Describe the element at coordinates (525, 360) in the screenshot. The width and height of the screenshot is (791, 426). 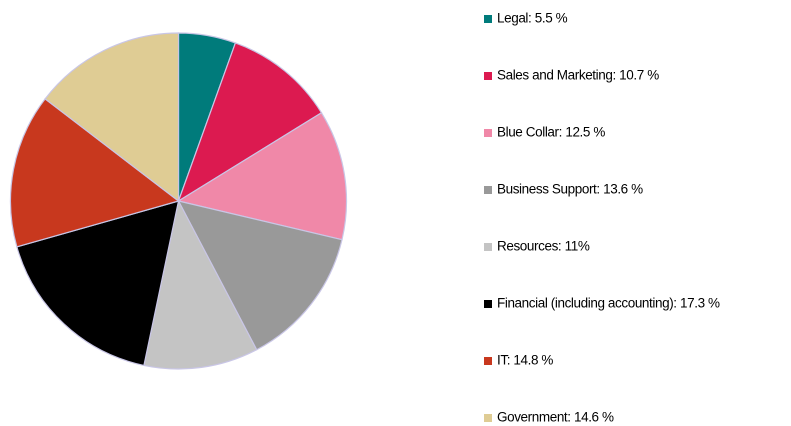
I see `legend-label: IT: 14.8 %` at that location.